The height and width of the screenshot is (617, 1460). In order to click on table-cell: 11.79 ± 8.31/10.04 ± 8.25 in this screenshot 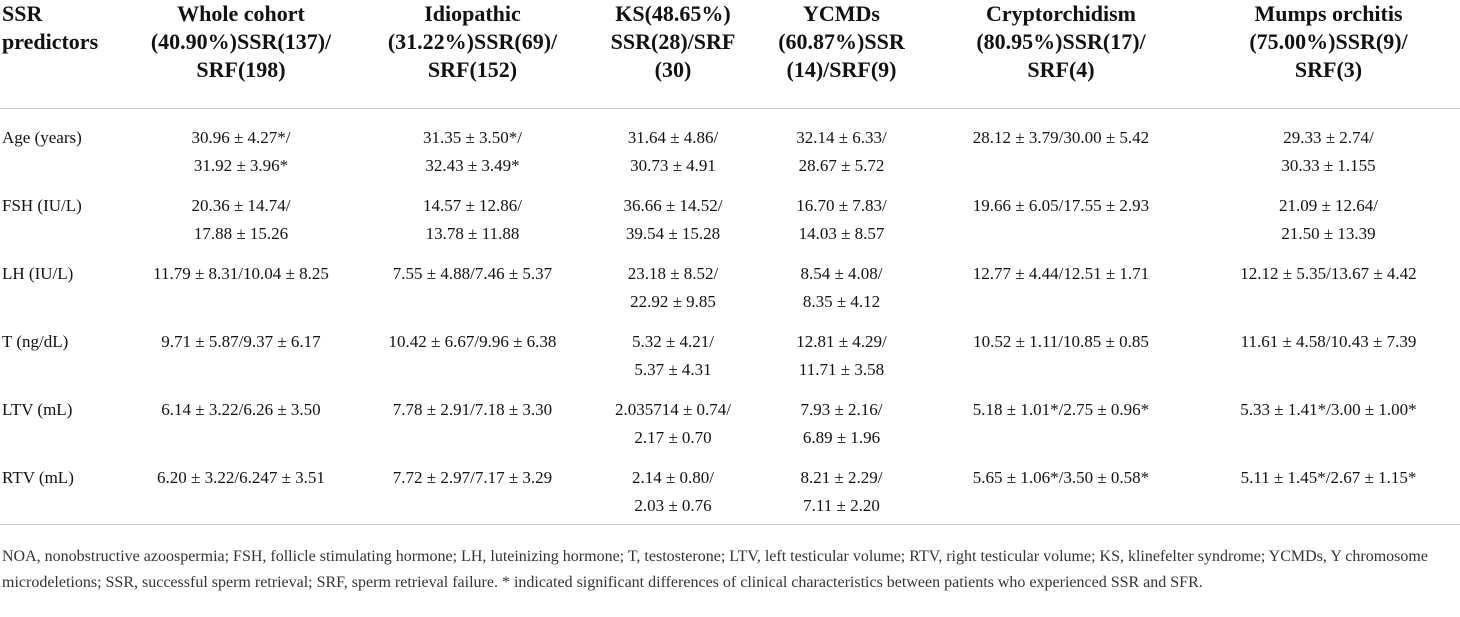, I will do `click(241, 282)`.